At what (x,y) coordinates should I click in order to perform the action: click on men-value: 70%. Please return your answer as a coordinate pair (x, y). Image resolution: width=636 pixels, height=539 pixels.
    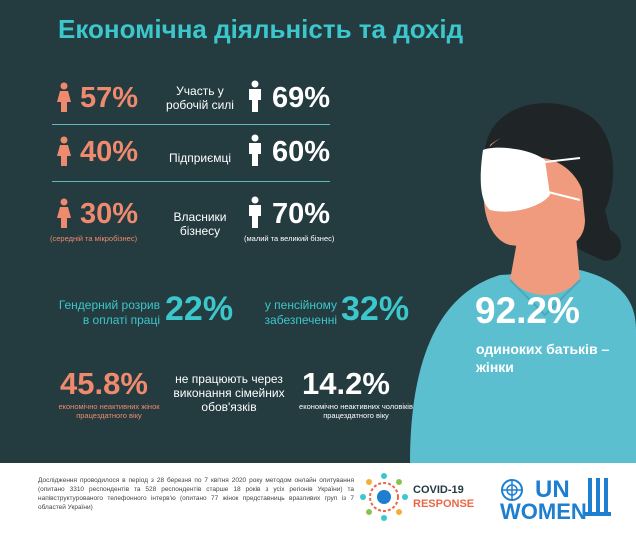
    Looking at the image, I should click on (301, 214).